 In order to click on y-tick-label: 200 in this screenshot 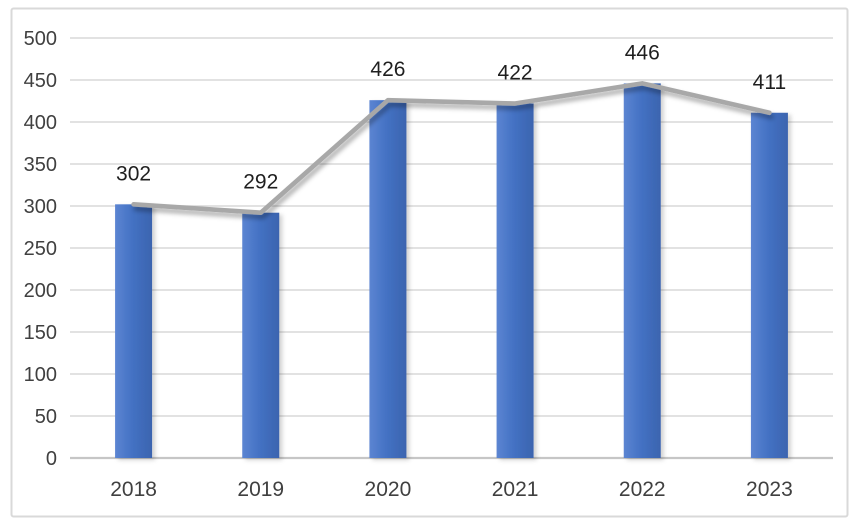, I will do `click(40, 291)`.